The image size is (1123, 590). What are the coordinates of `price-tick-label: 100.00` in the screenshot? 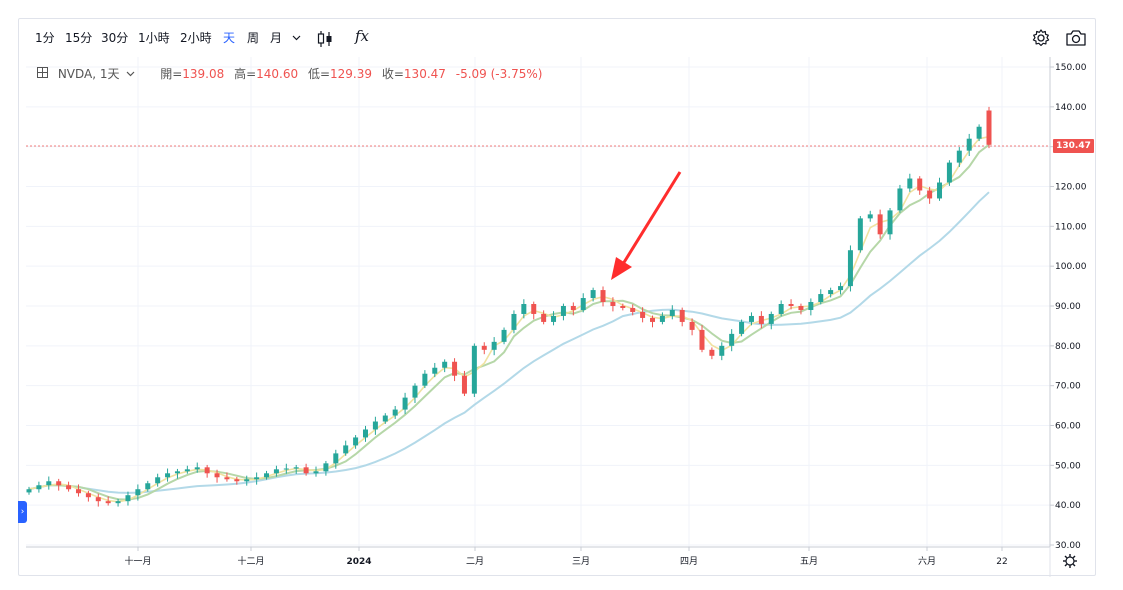 It's located at (1071, 267).